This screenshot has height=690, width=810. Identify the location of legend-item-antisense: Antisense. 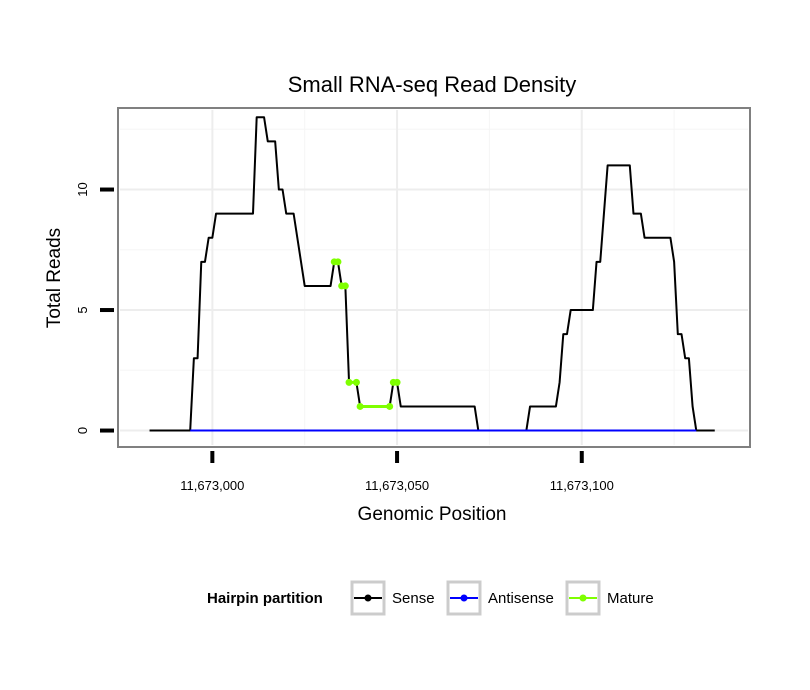
(500, 598).